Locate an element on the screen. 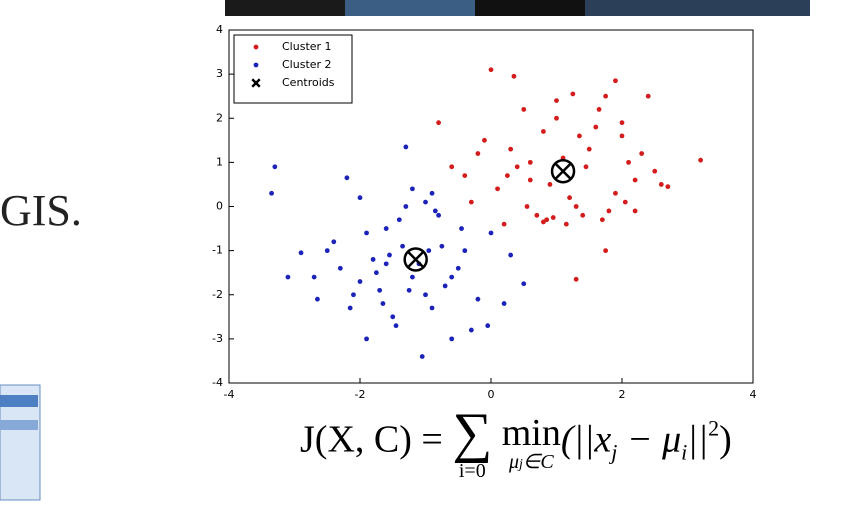 This screenshot has height=527, width=858. x-tick-label: 4 is located at coordinates (753, 394).